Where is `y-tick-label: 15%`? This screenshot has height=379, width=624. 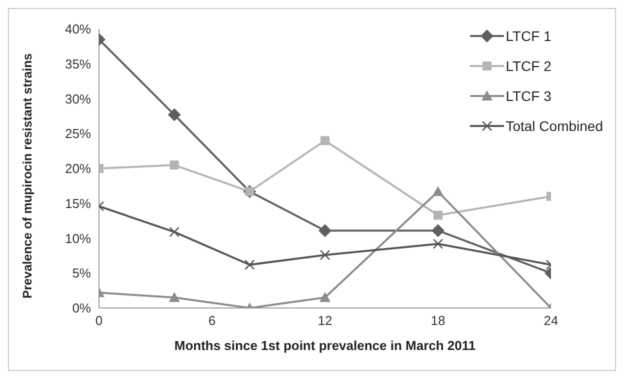 y-tick-label: 15% is located at coordinates (78, 203).